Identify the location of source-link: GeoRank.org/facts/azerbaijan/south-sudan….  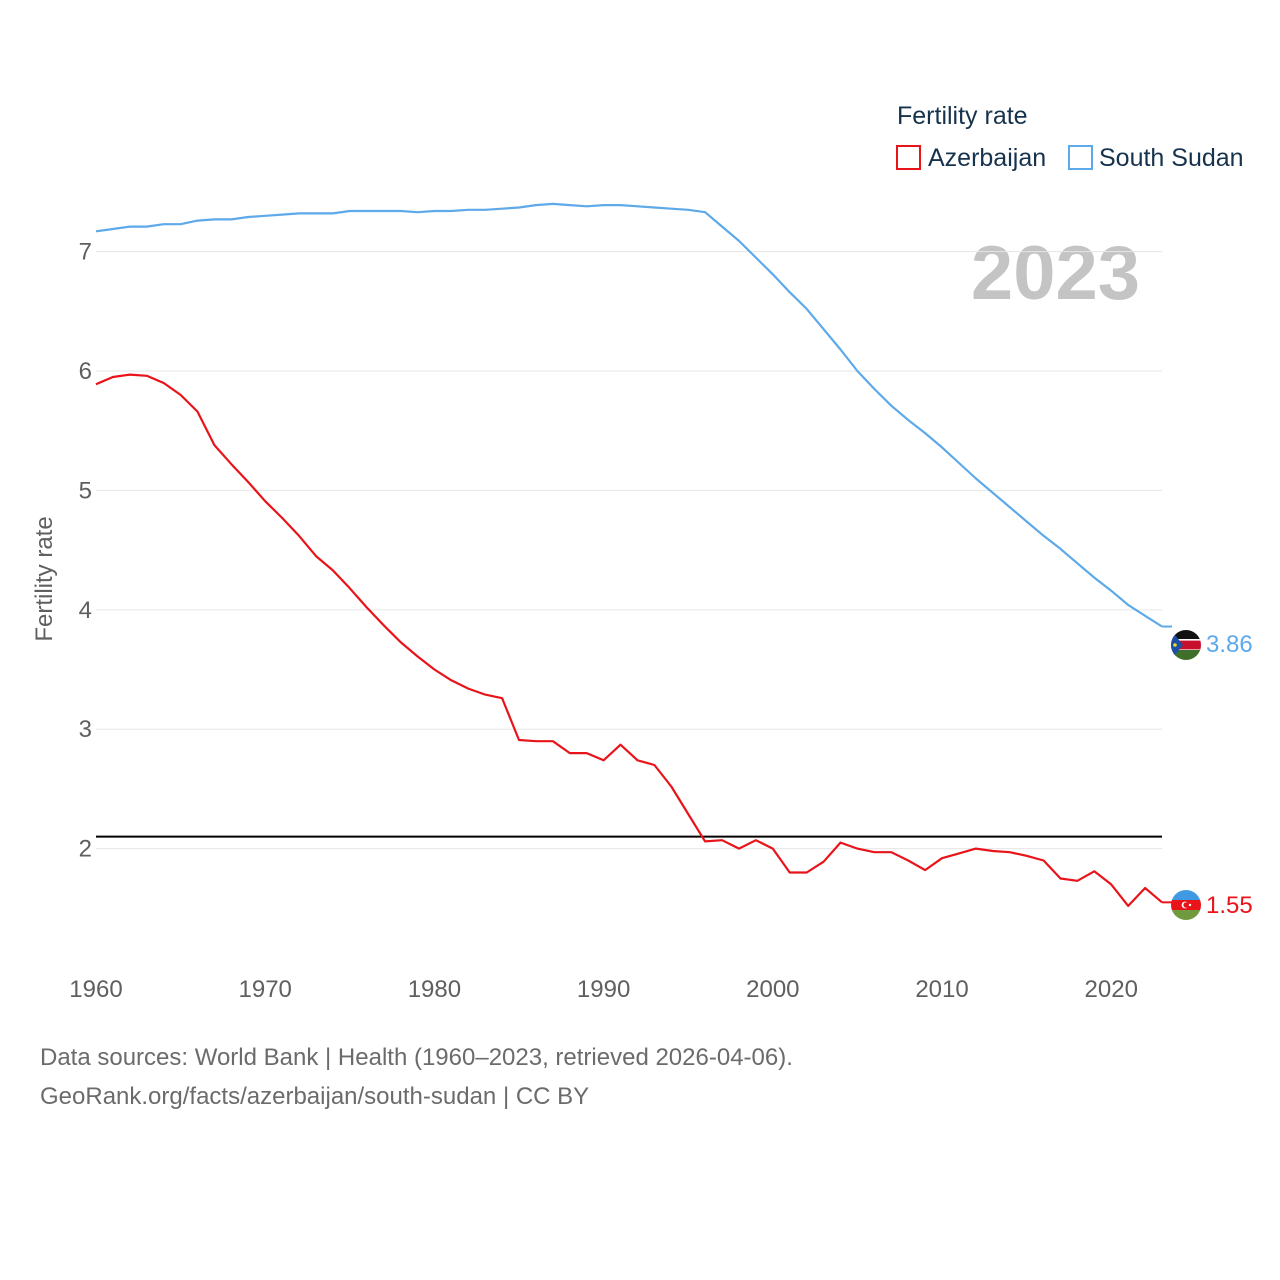
(315, 1096).